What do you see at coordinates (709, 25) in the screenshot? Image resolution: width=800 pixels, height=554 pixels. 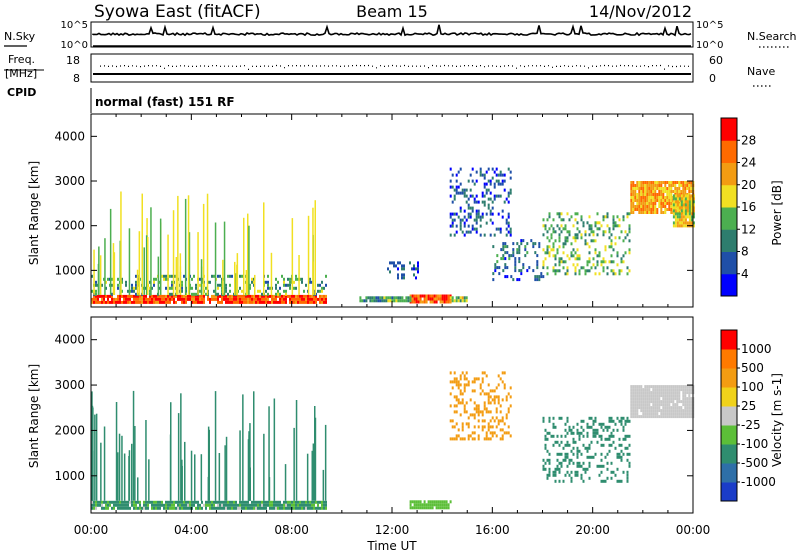 I see `noise-right-tick-top: 10^5` at bounding box center [709, 25].